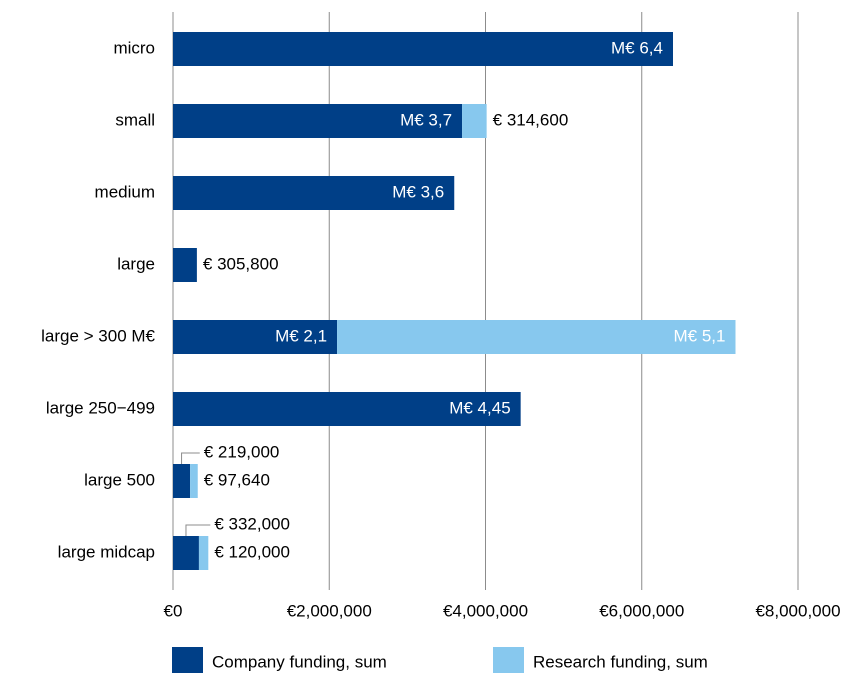 The height and width of the screenshot is (678, 851). I want to click on x-tick-label: €4,000,000, so click(485, 610).